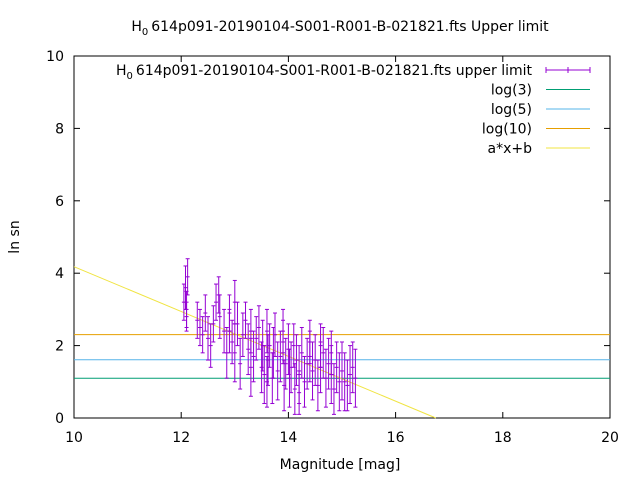 The image size is (640, 480). I want to click on x-tick-label: 18, so click(503, 438).